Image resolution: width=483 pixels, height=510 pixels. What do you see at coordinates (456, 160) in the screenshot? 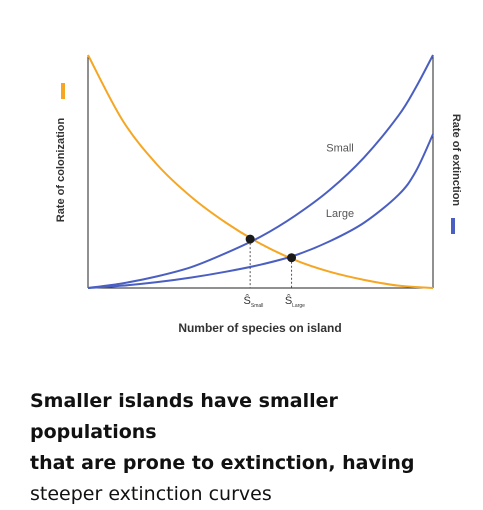
I see `y-axis-label-extinction: Rate of extinction` at bounding box center [456, 160].